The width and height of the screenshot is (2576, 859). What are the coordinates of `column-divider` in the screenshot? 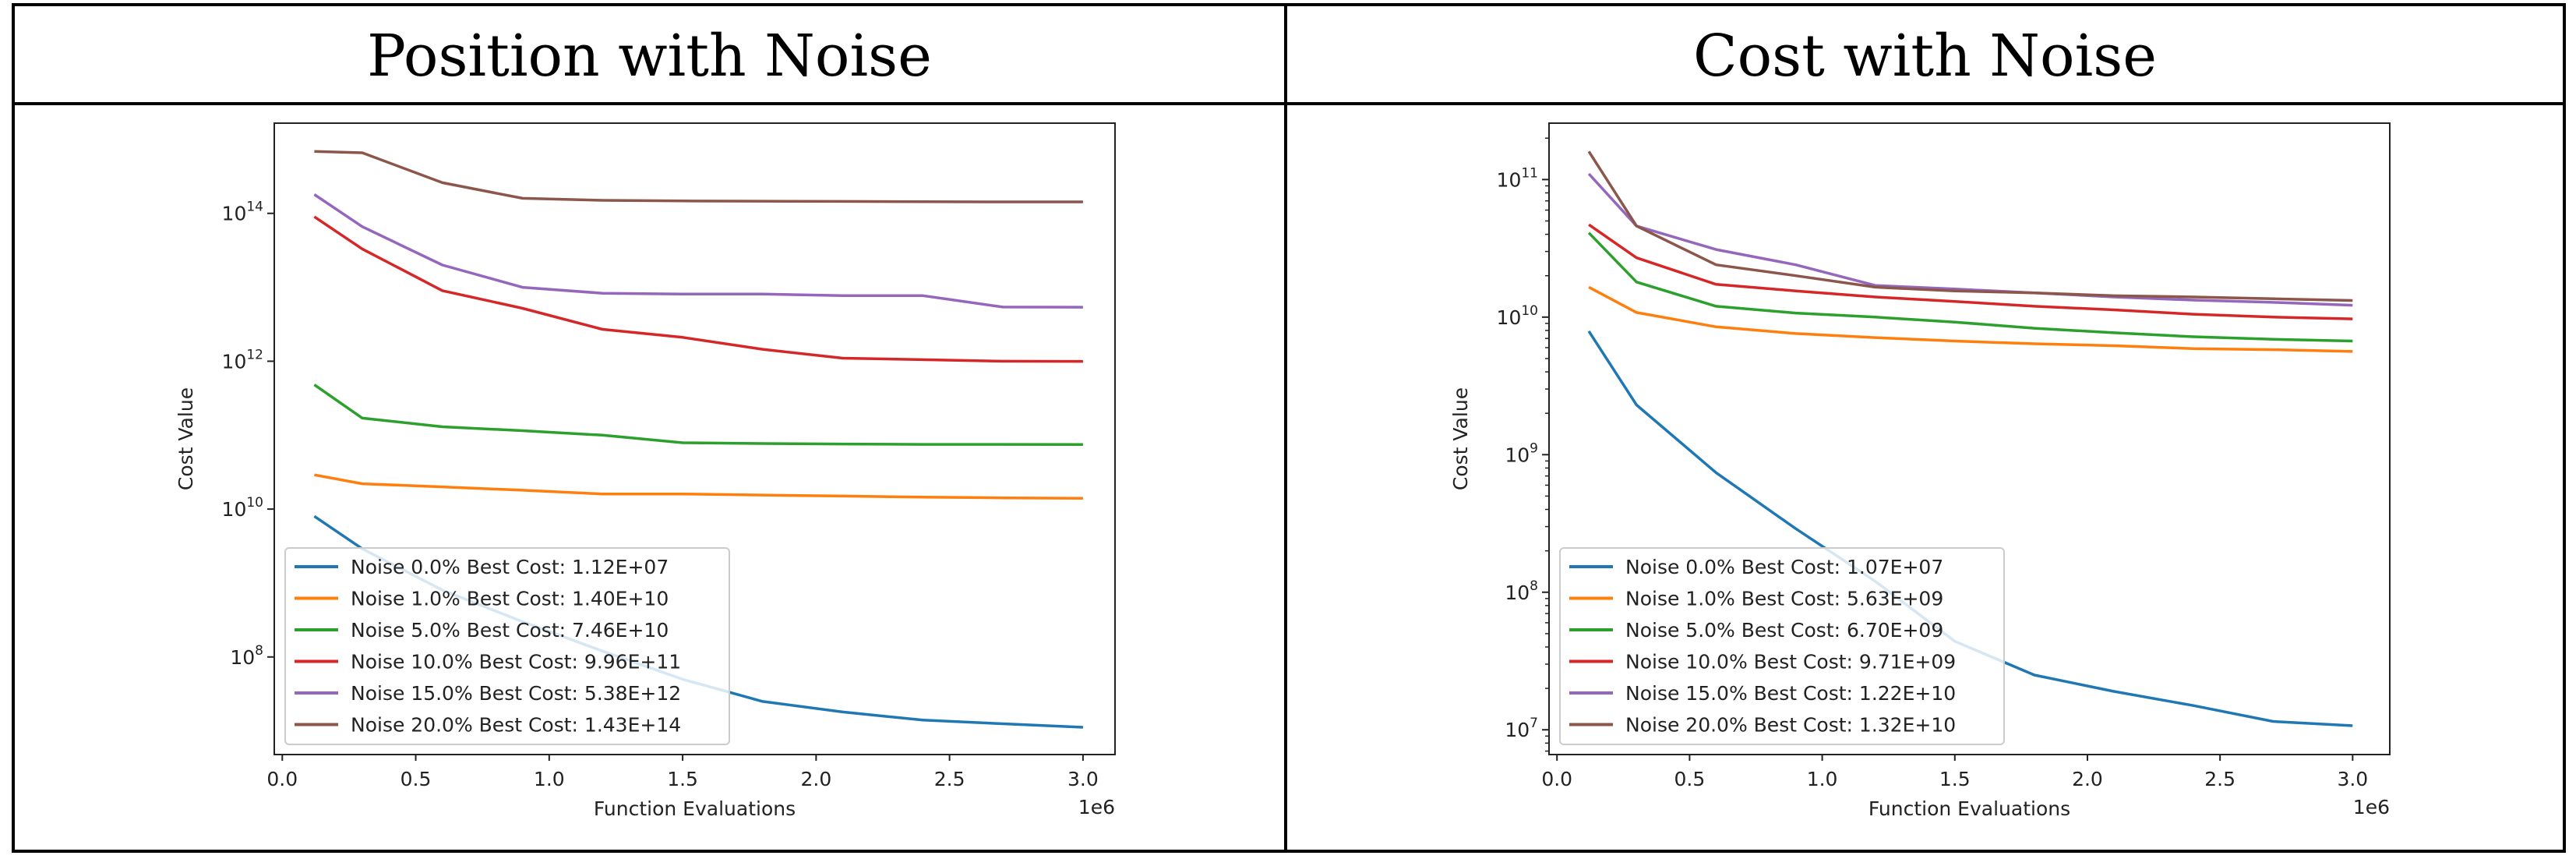 It's located at (1285, 428).